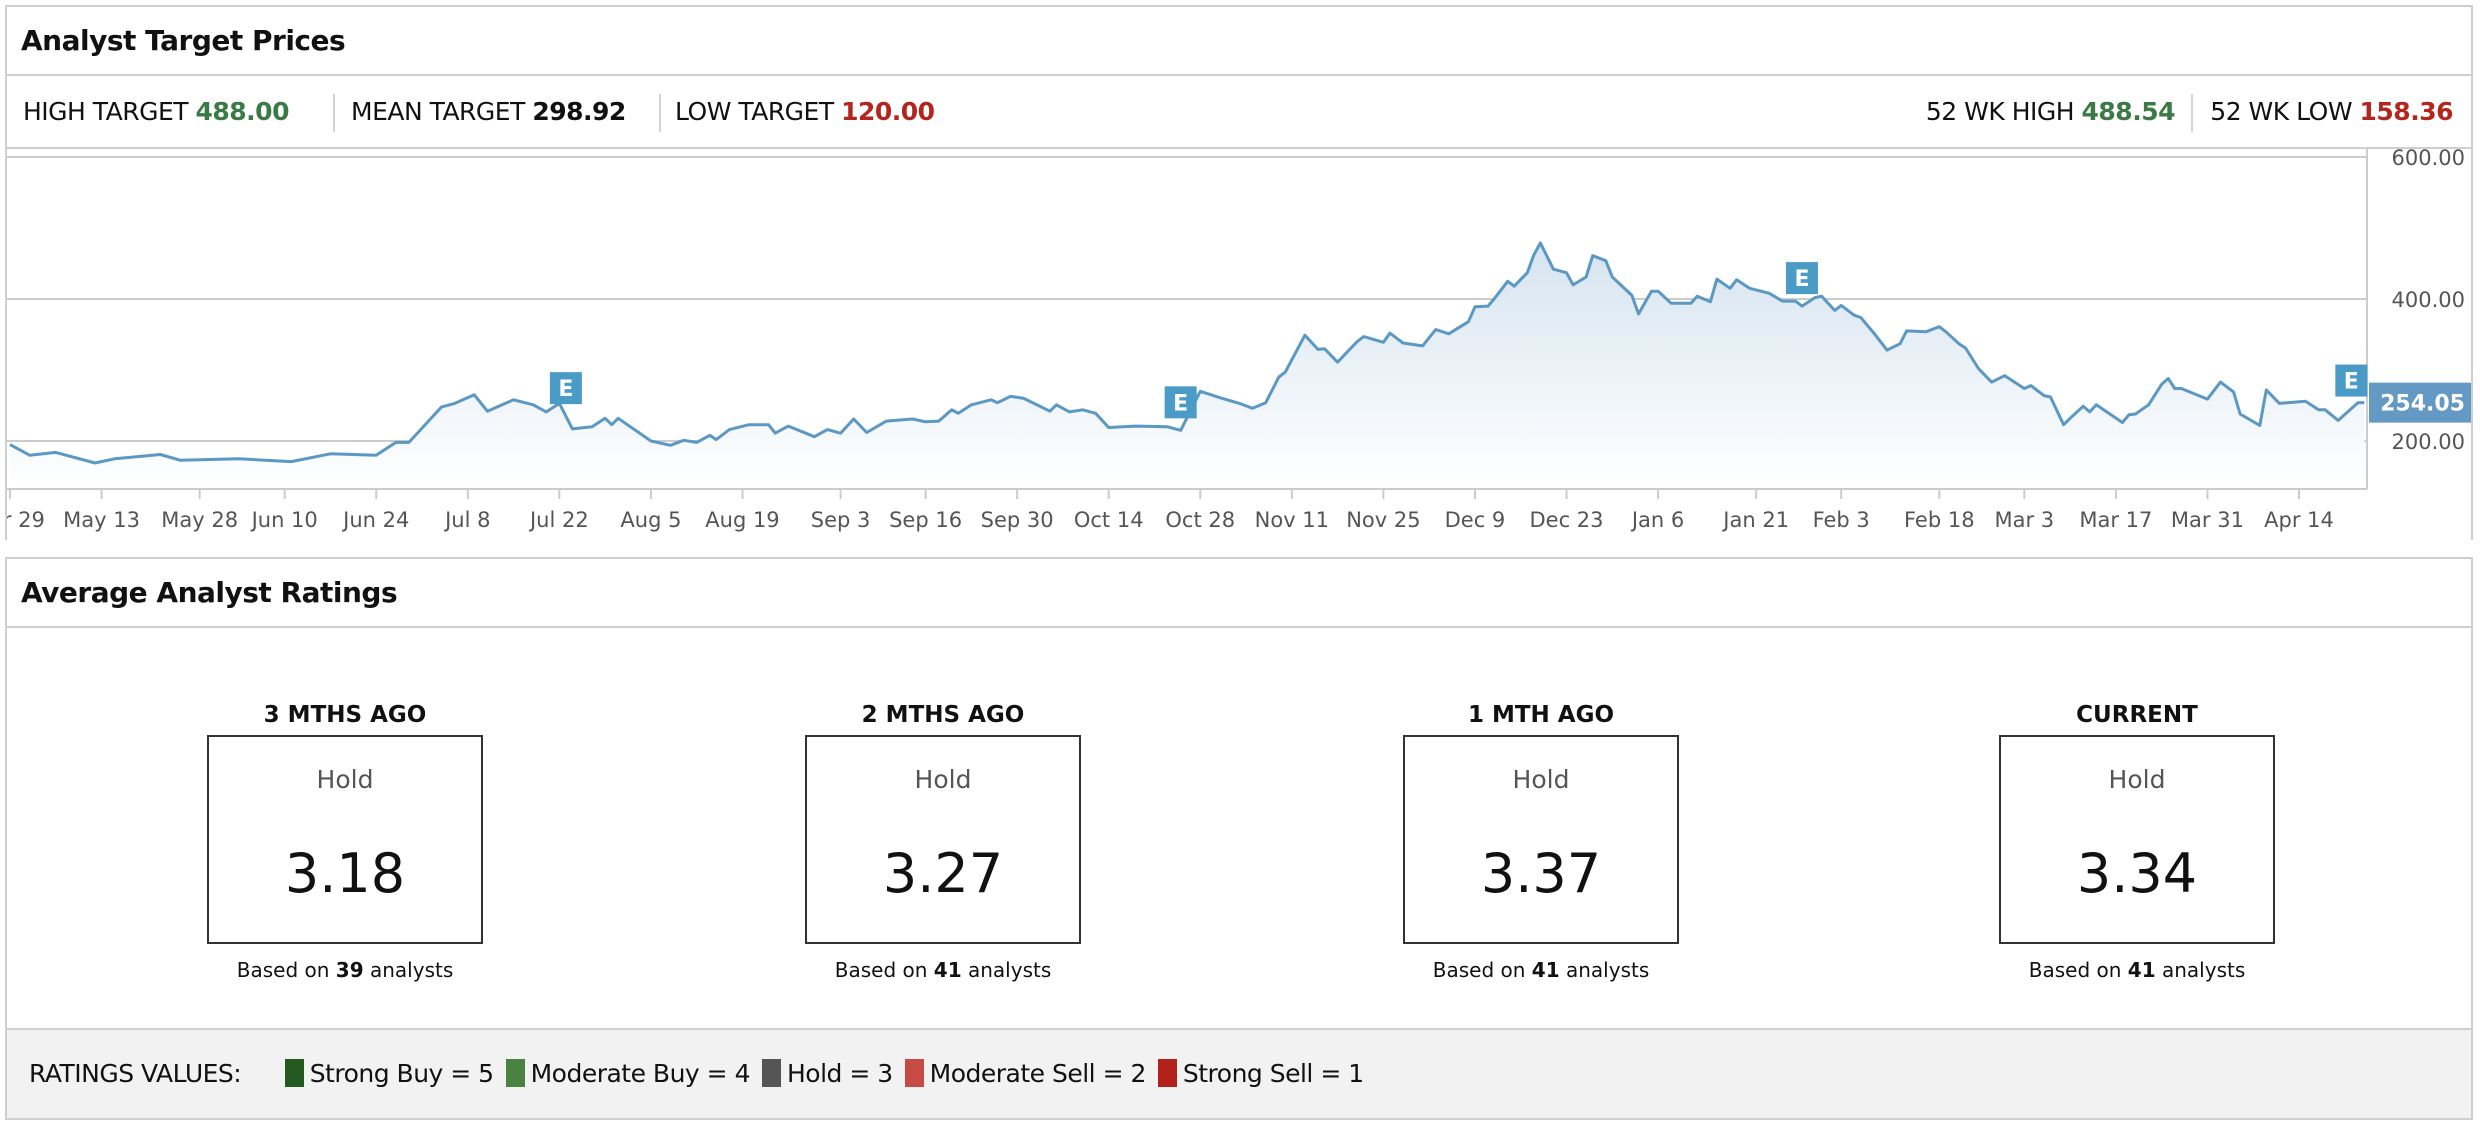 The height and width of the screenshot is (1125, 2480). I want to click on rating-period: 2 MTHS AGO, so click(943, 715).